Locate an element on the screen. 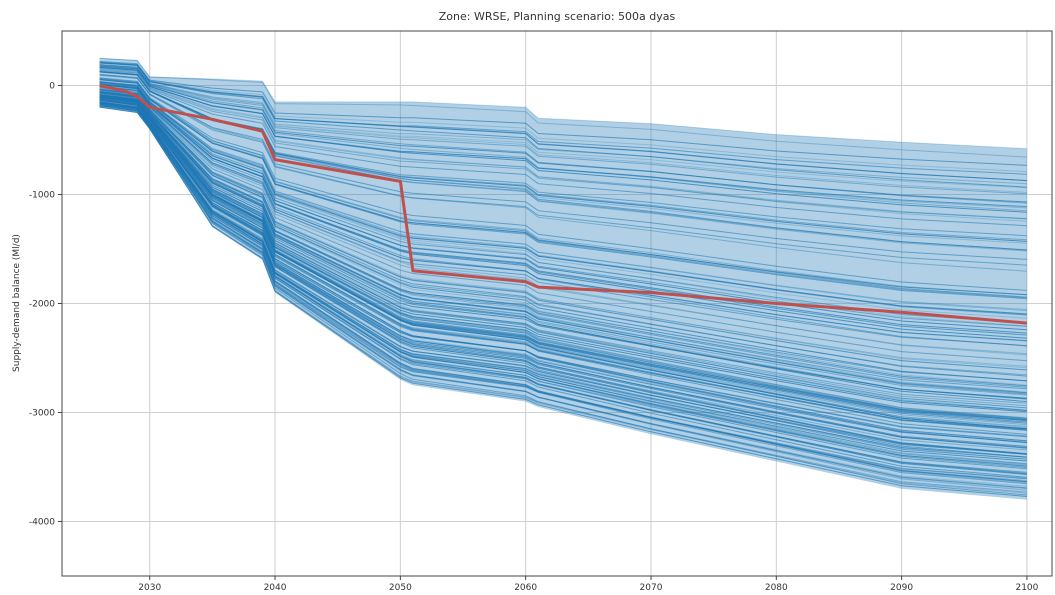 This screenshot has height=595, width=1055. y-axis-label: Supply-demand balance (Ml/d) is located at coordinates (17, 303).